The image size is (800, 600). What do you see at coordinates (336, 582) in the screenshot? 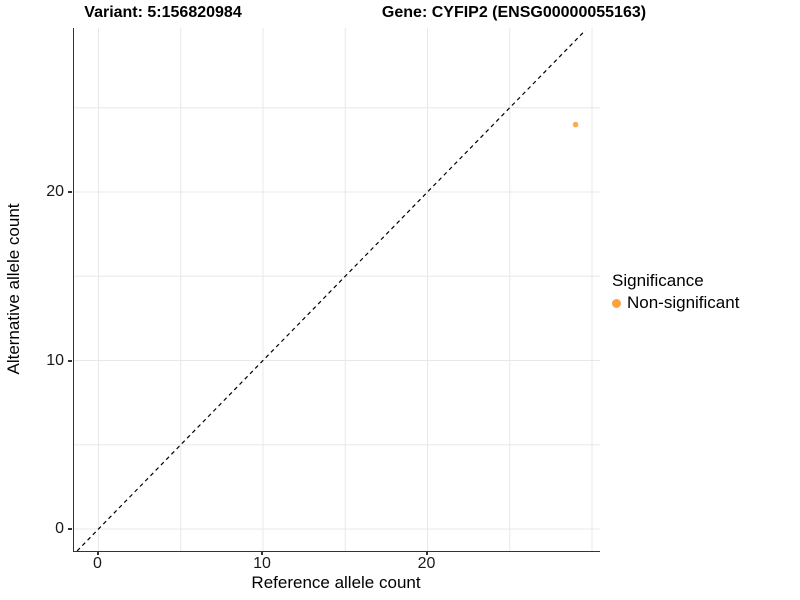
I see `x-axis-title: Reference allele count` at bounding box center [336, 582].